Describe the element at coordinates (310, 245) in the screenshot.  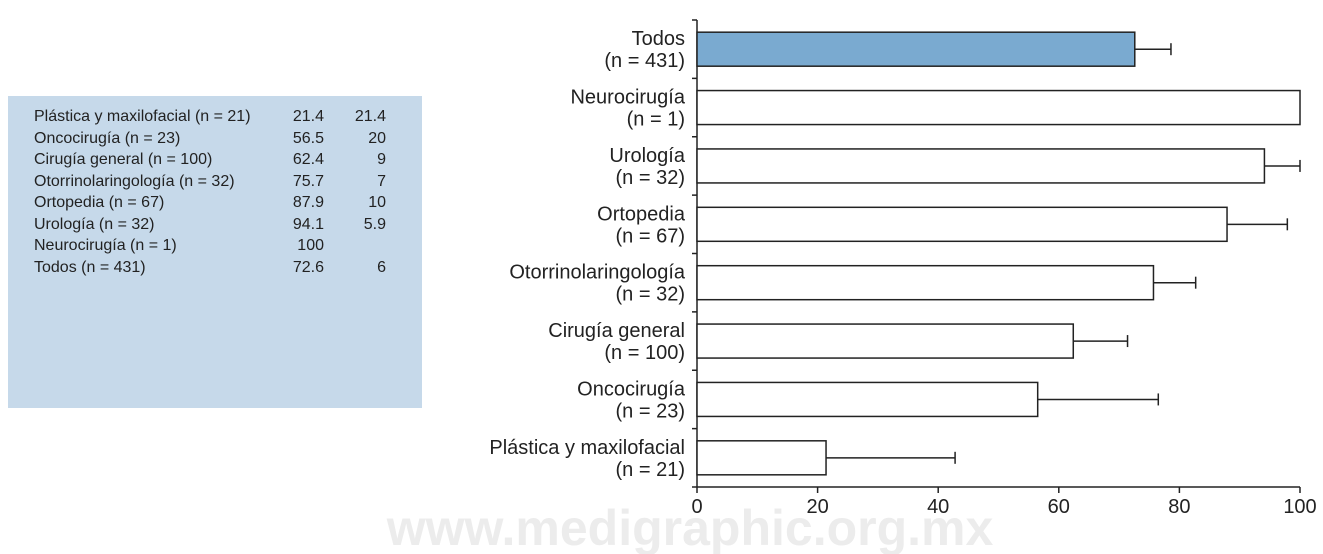
I see `table-cell: 100` at that location.